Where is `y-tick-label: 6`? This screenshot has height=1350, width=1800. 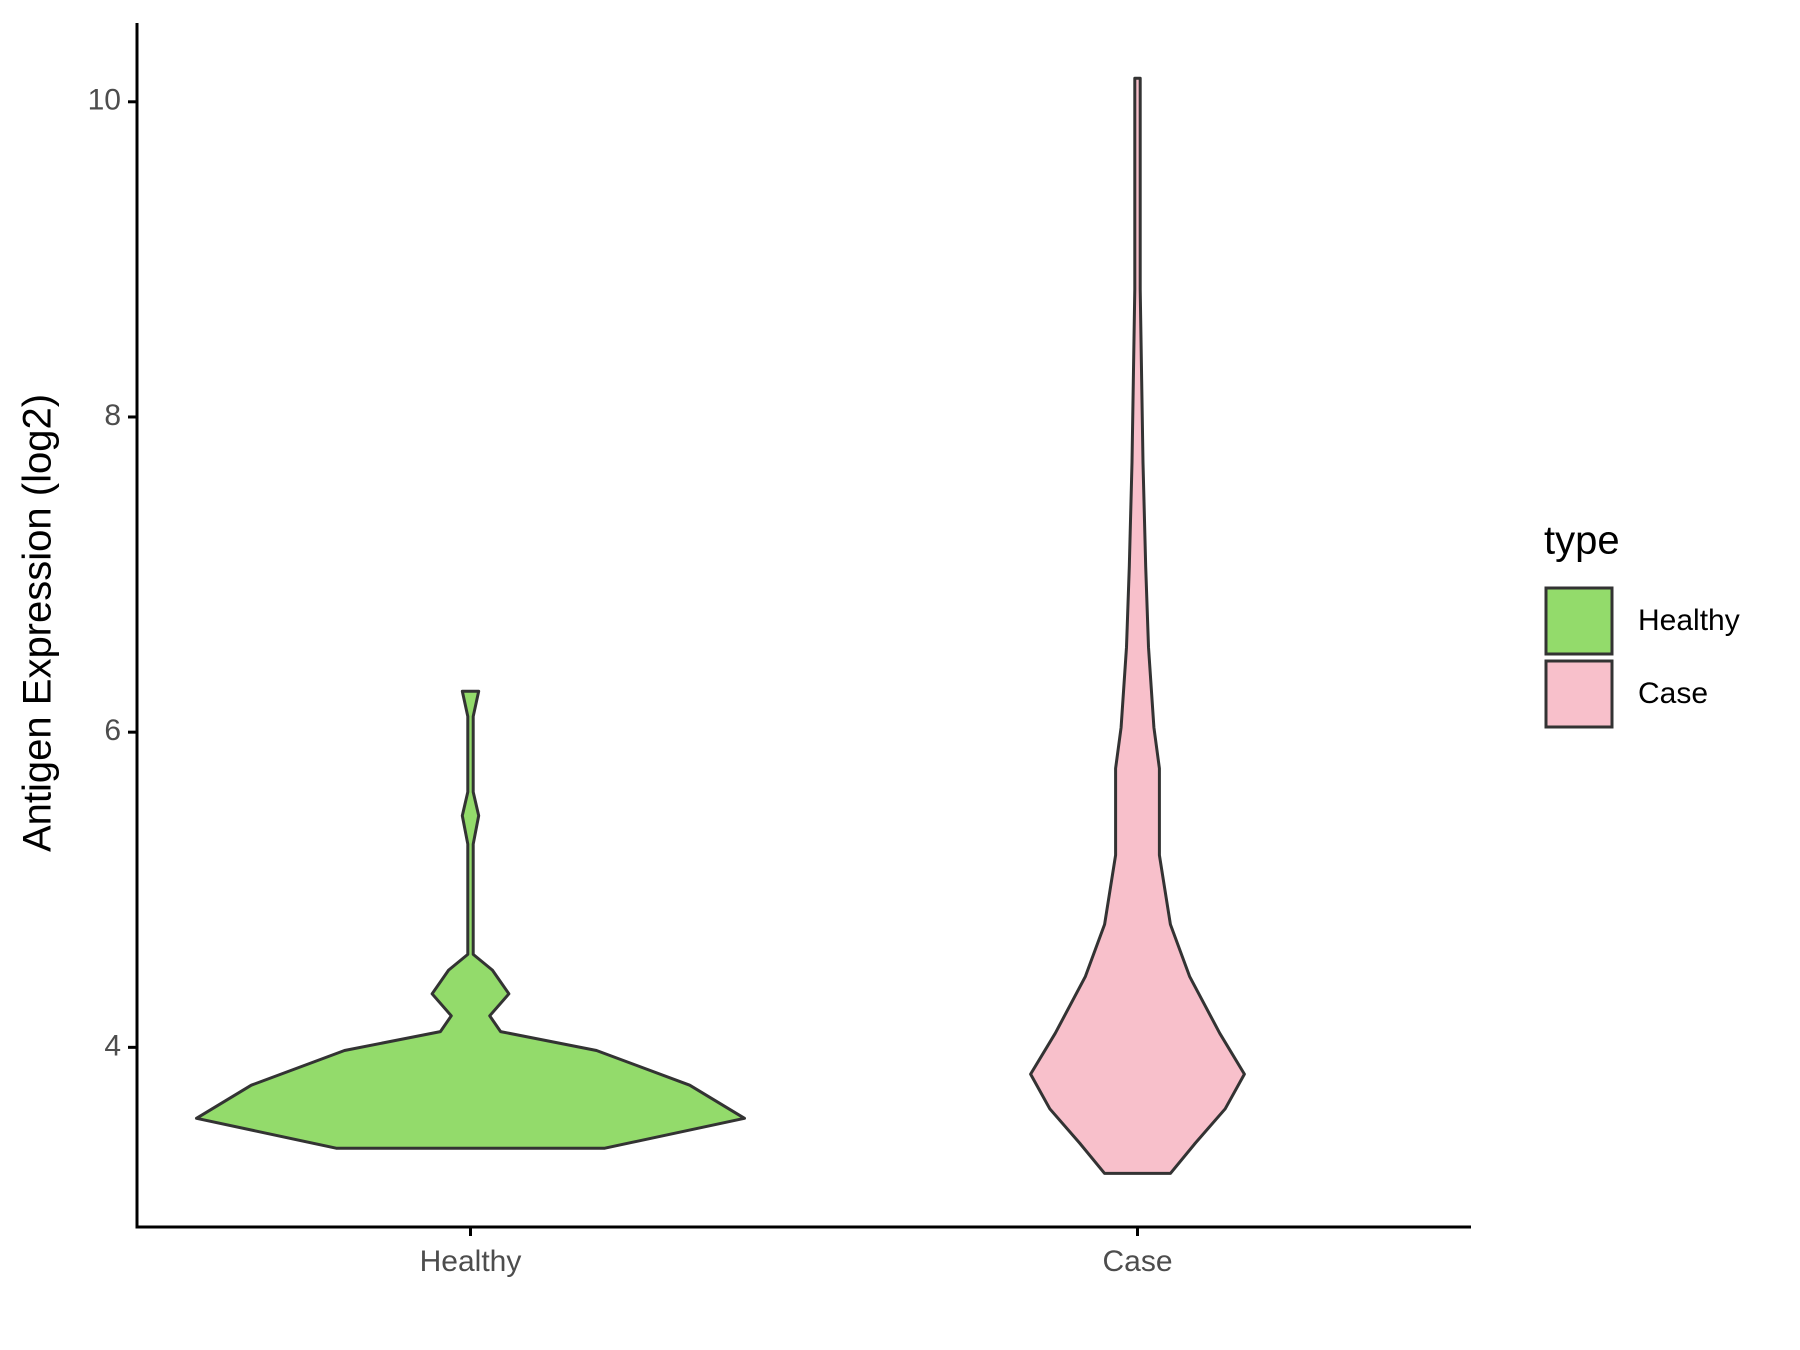
y-tick-label: 6 is located at coordinates (112, 730).